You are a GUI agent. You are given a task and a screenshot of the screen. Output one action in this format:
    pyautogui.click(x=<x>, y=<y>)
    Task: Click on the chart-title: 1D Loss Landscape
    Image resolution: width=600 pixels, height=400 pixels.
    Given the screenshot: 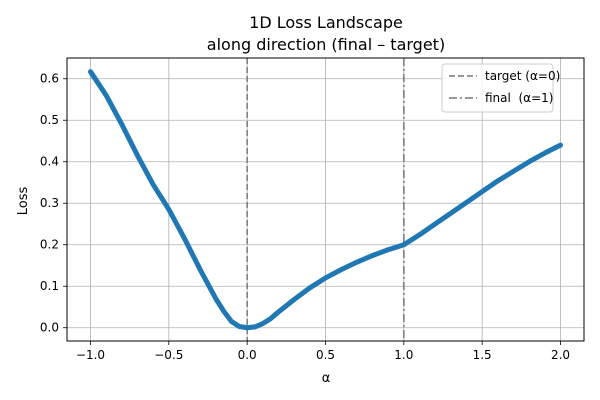 What is the action you would take?
    pyautogui.click(x=326, y=22)
    